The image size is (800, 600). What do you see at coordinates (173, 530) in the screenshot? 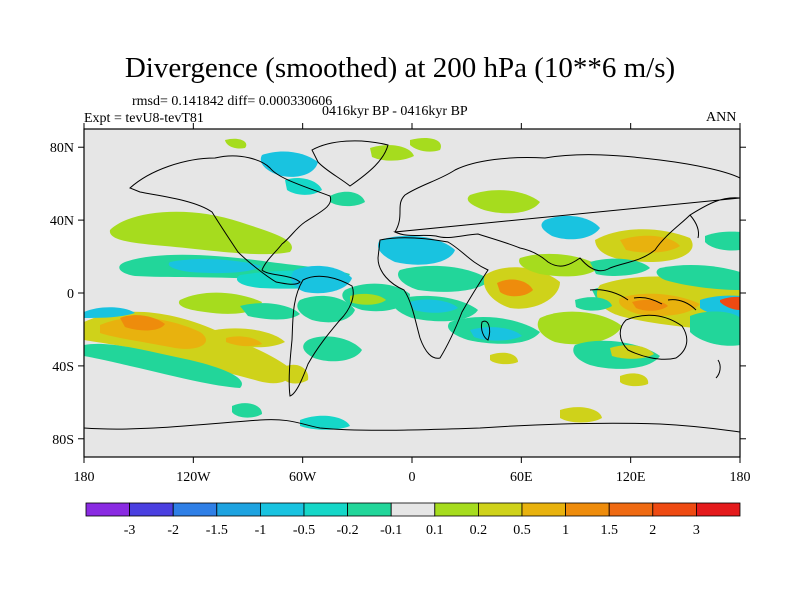
I see `colorbar-label: -2` at bounding box center [173, 530].